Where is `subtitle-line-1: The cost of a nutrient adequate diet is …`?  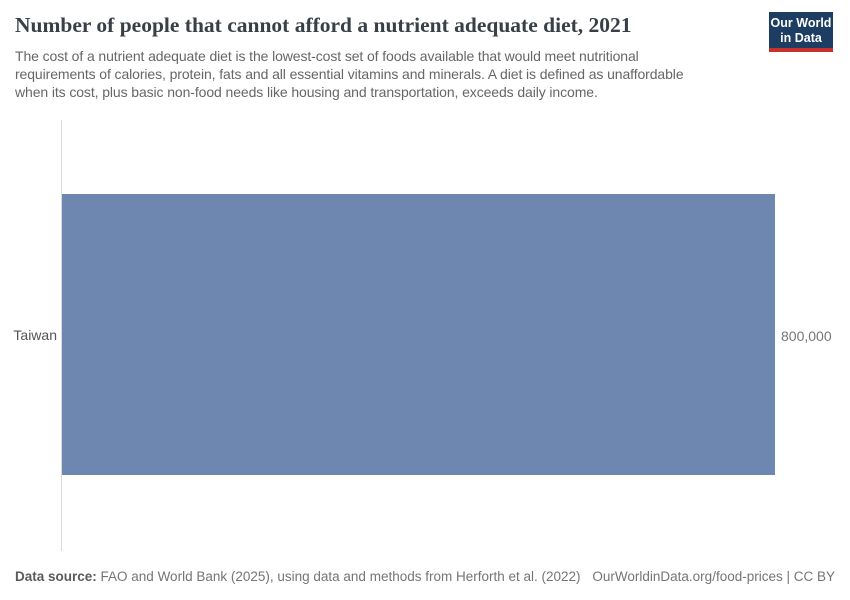
subtitle-line-1: The cost of a nutrient adequate diet is … is located at coordinates (327, 56).